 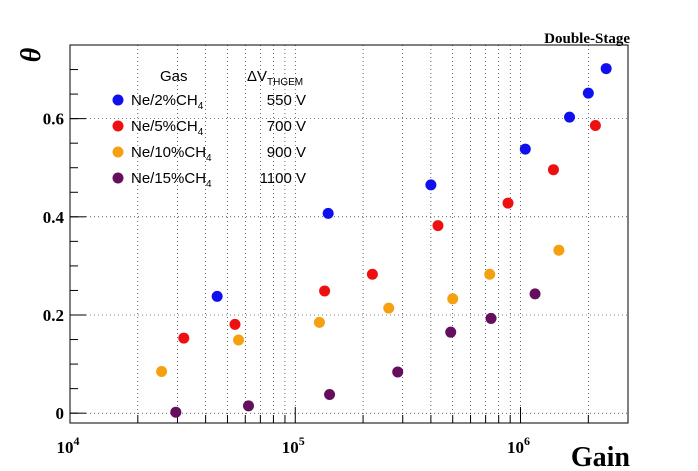 I want to click on legend-label: Ne/5%CH4, so click(x=167, y=128).